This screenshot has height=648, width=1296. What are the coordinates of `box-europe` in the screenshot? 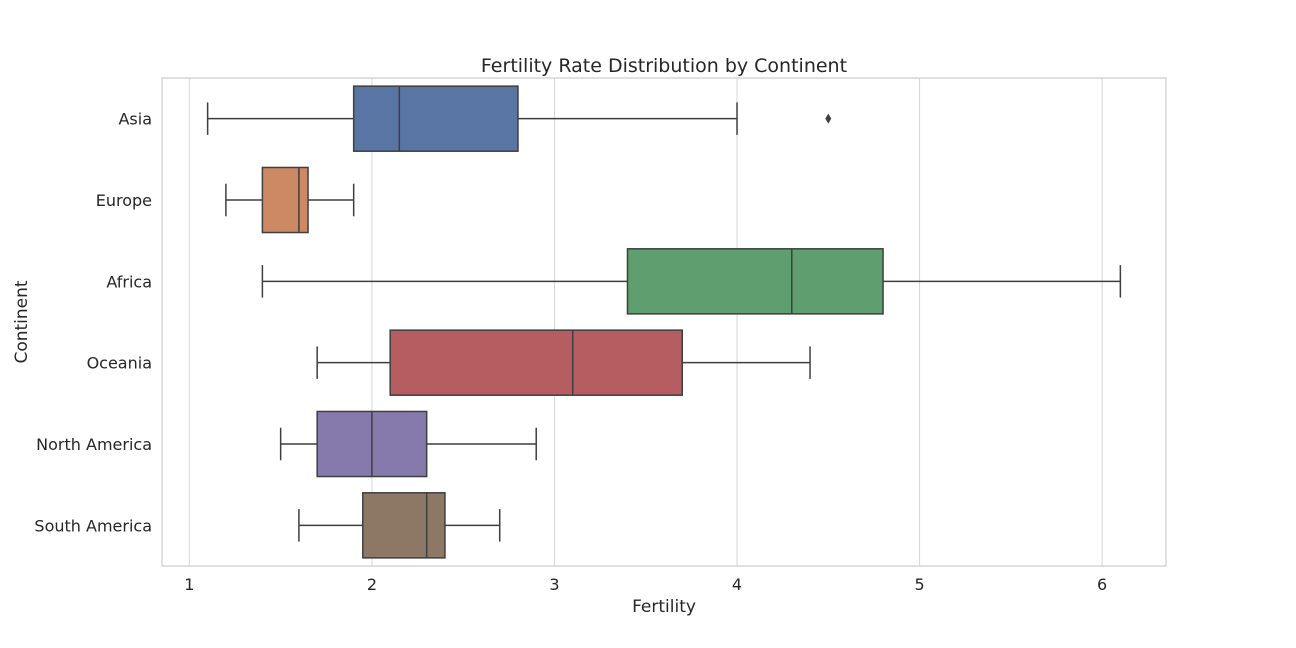 It's located at (290, 200).